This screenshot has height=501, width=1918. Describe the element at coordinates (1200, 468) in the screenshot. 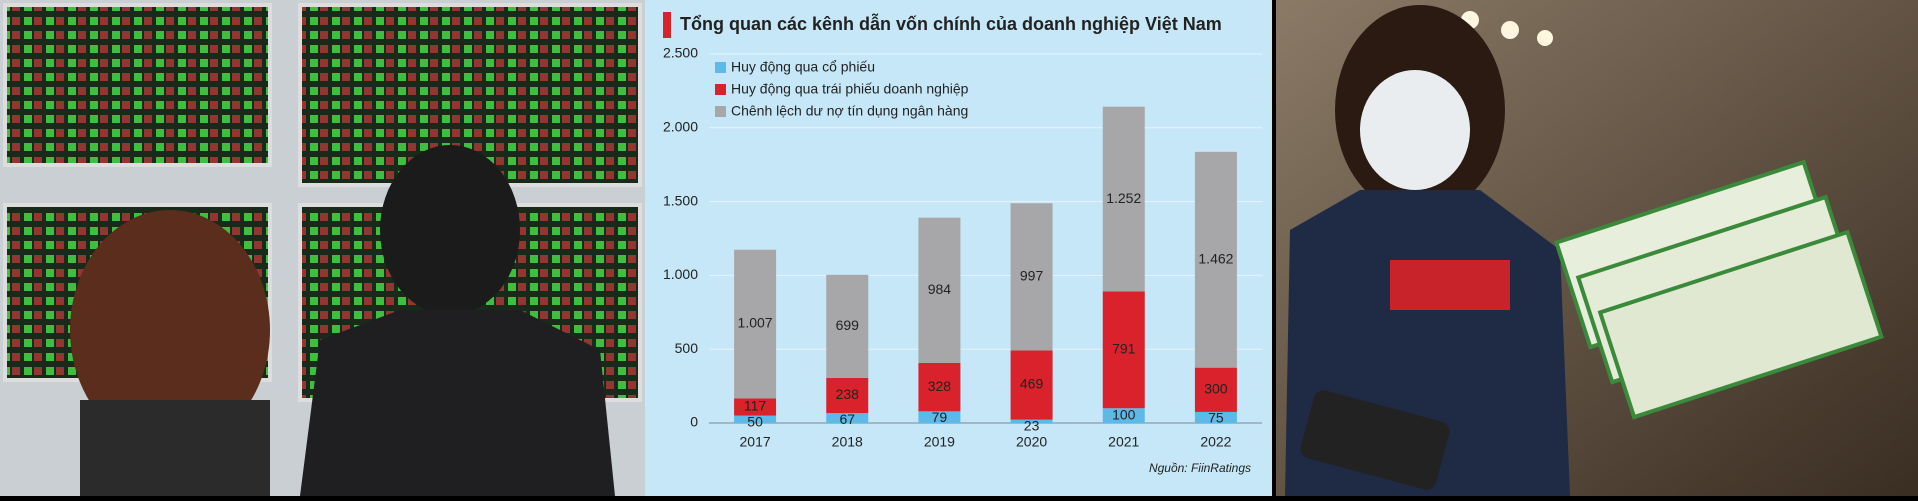

I see `source: Nguồn: FiinRatings` at that location.